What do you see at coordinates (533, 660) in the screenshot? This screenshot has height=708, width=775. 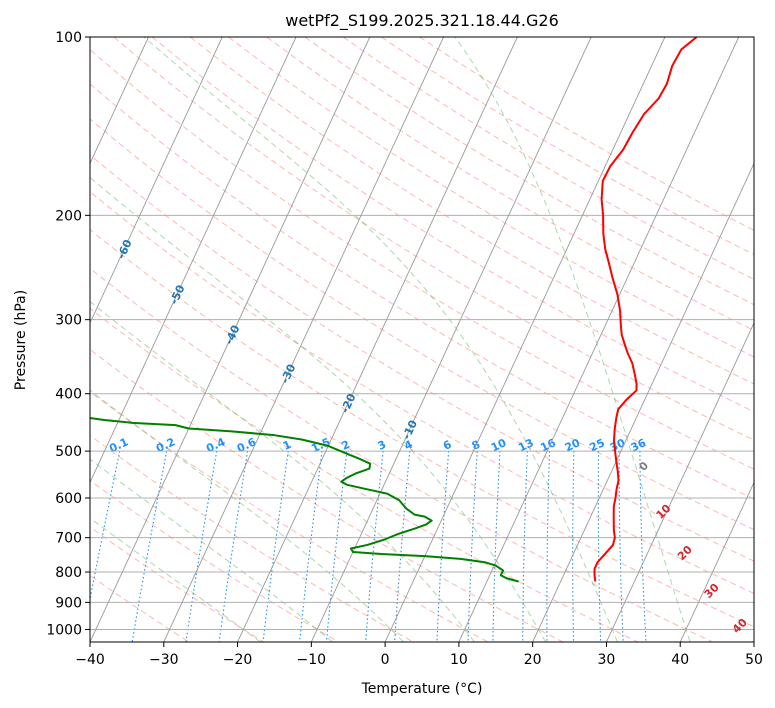 I see `x-tick-label: 20` at bounding box center [533, 660].